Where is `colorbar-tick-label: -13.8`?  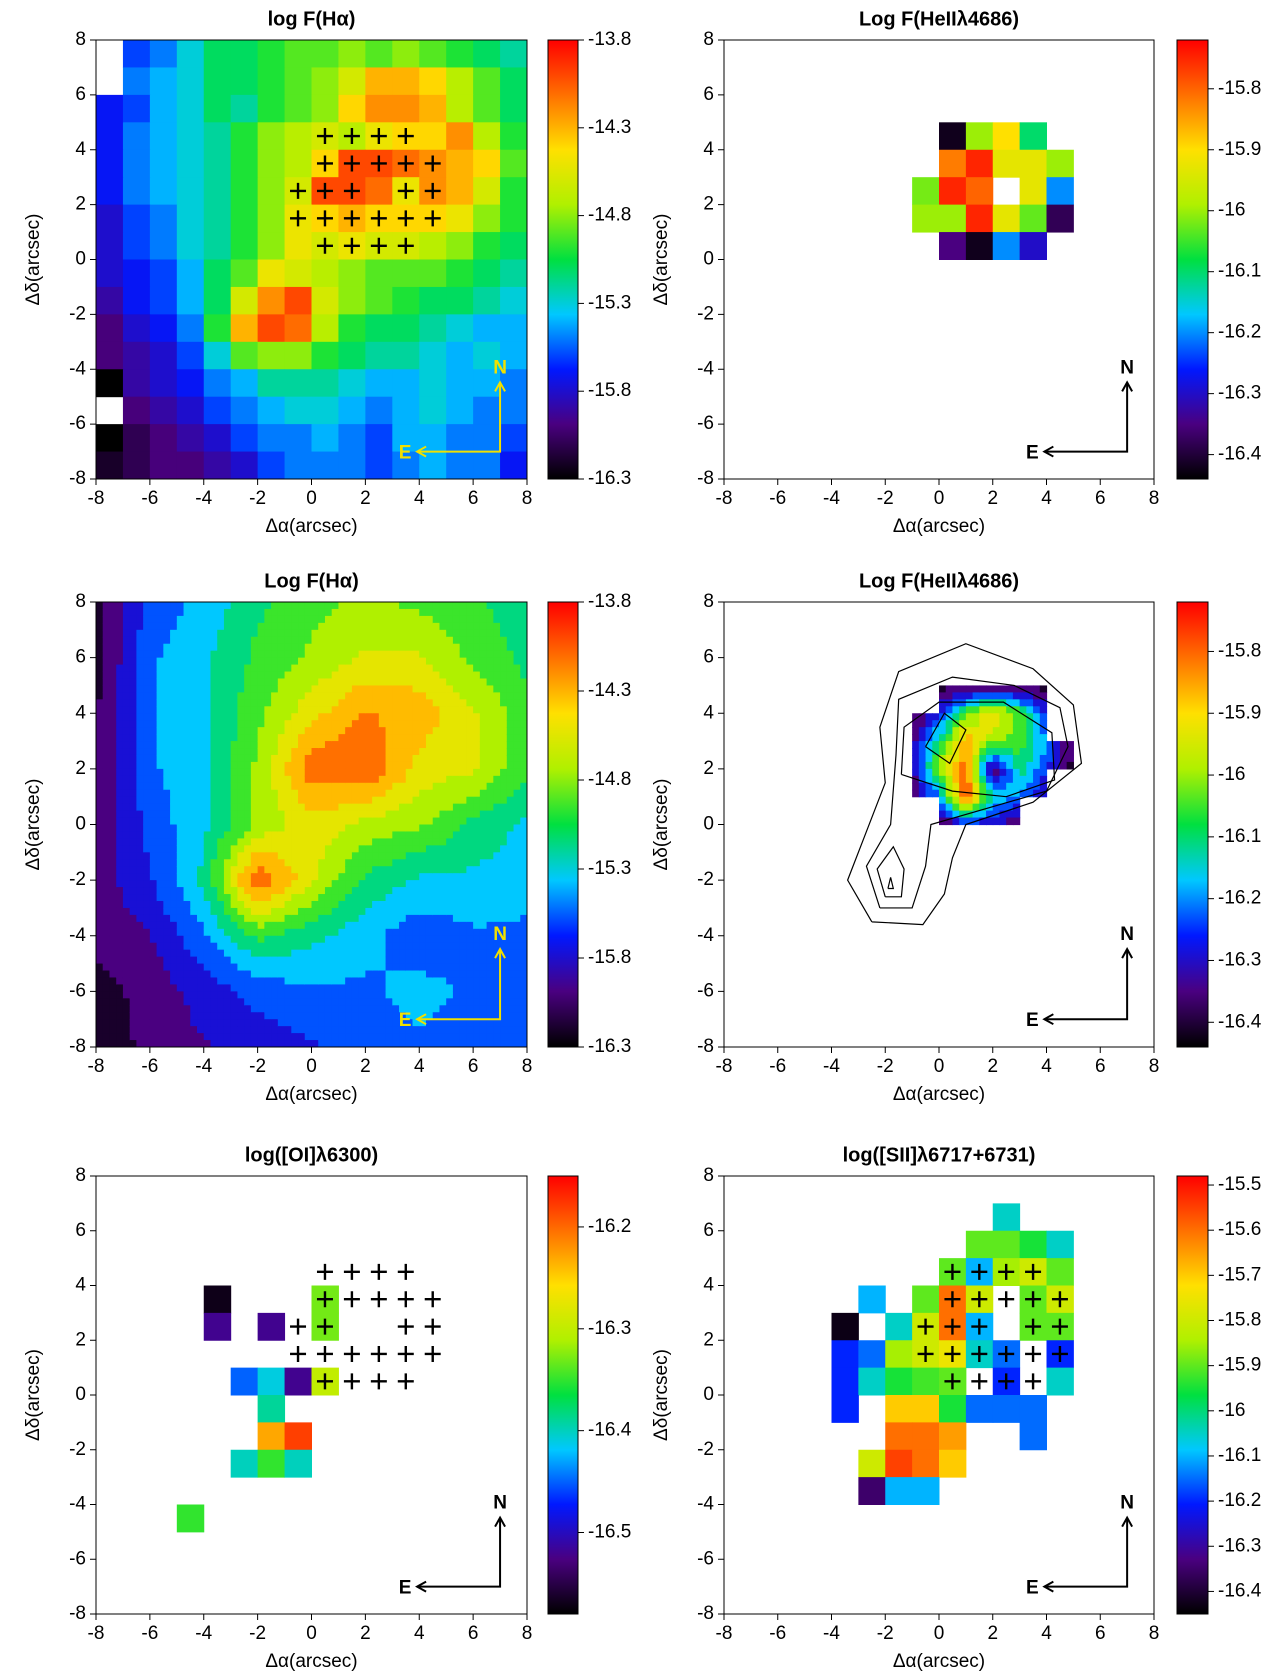
colorbar-tick-label: -13.8 is located at coordinates (609, 39).